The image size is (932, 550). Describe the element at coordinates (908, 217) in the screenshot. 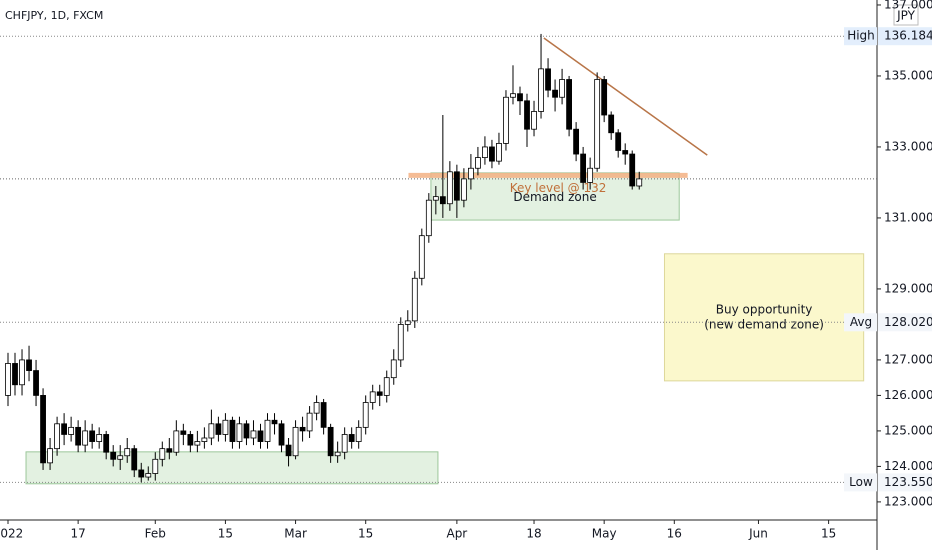

I see `y-tick-label: 131.000` at that location.